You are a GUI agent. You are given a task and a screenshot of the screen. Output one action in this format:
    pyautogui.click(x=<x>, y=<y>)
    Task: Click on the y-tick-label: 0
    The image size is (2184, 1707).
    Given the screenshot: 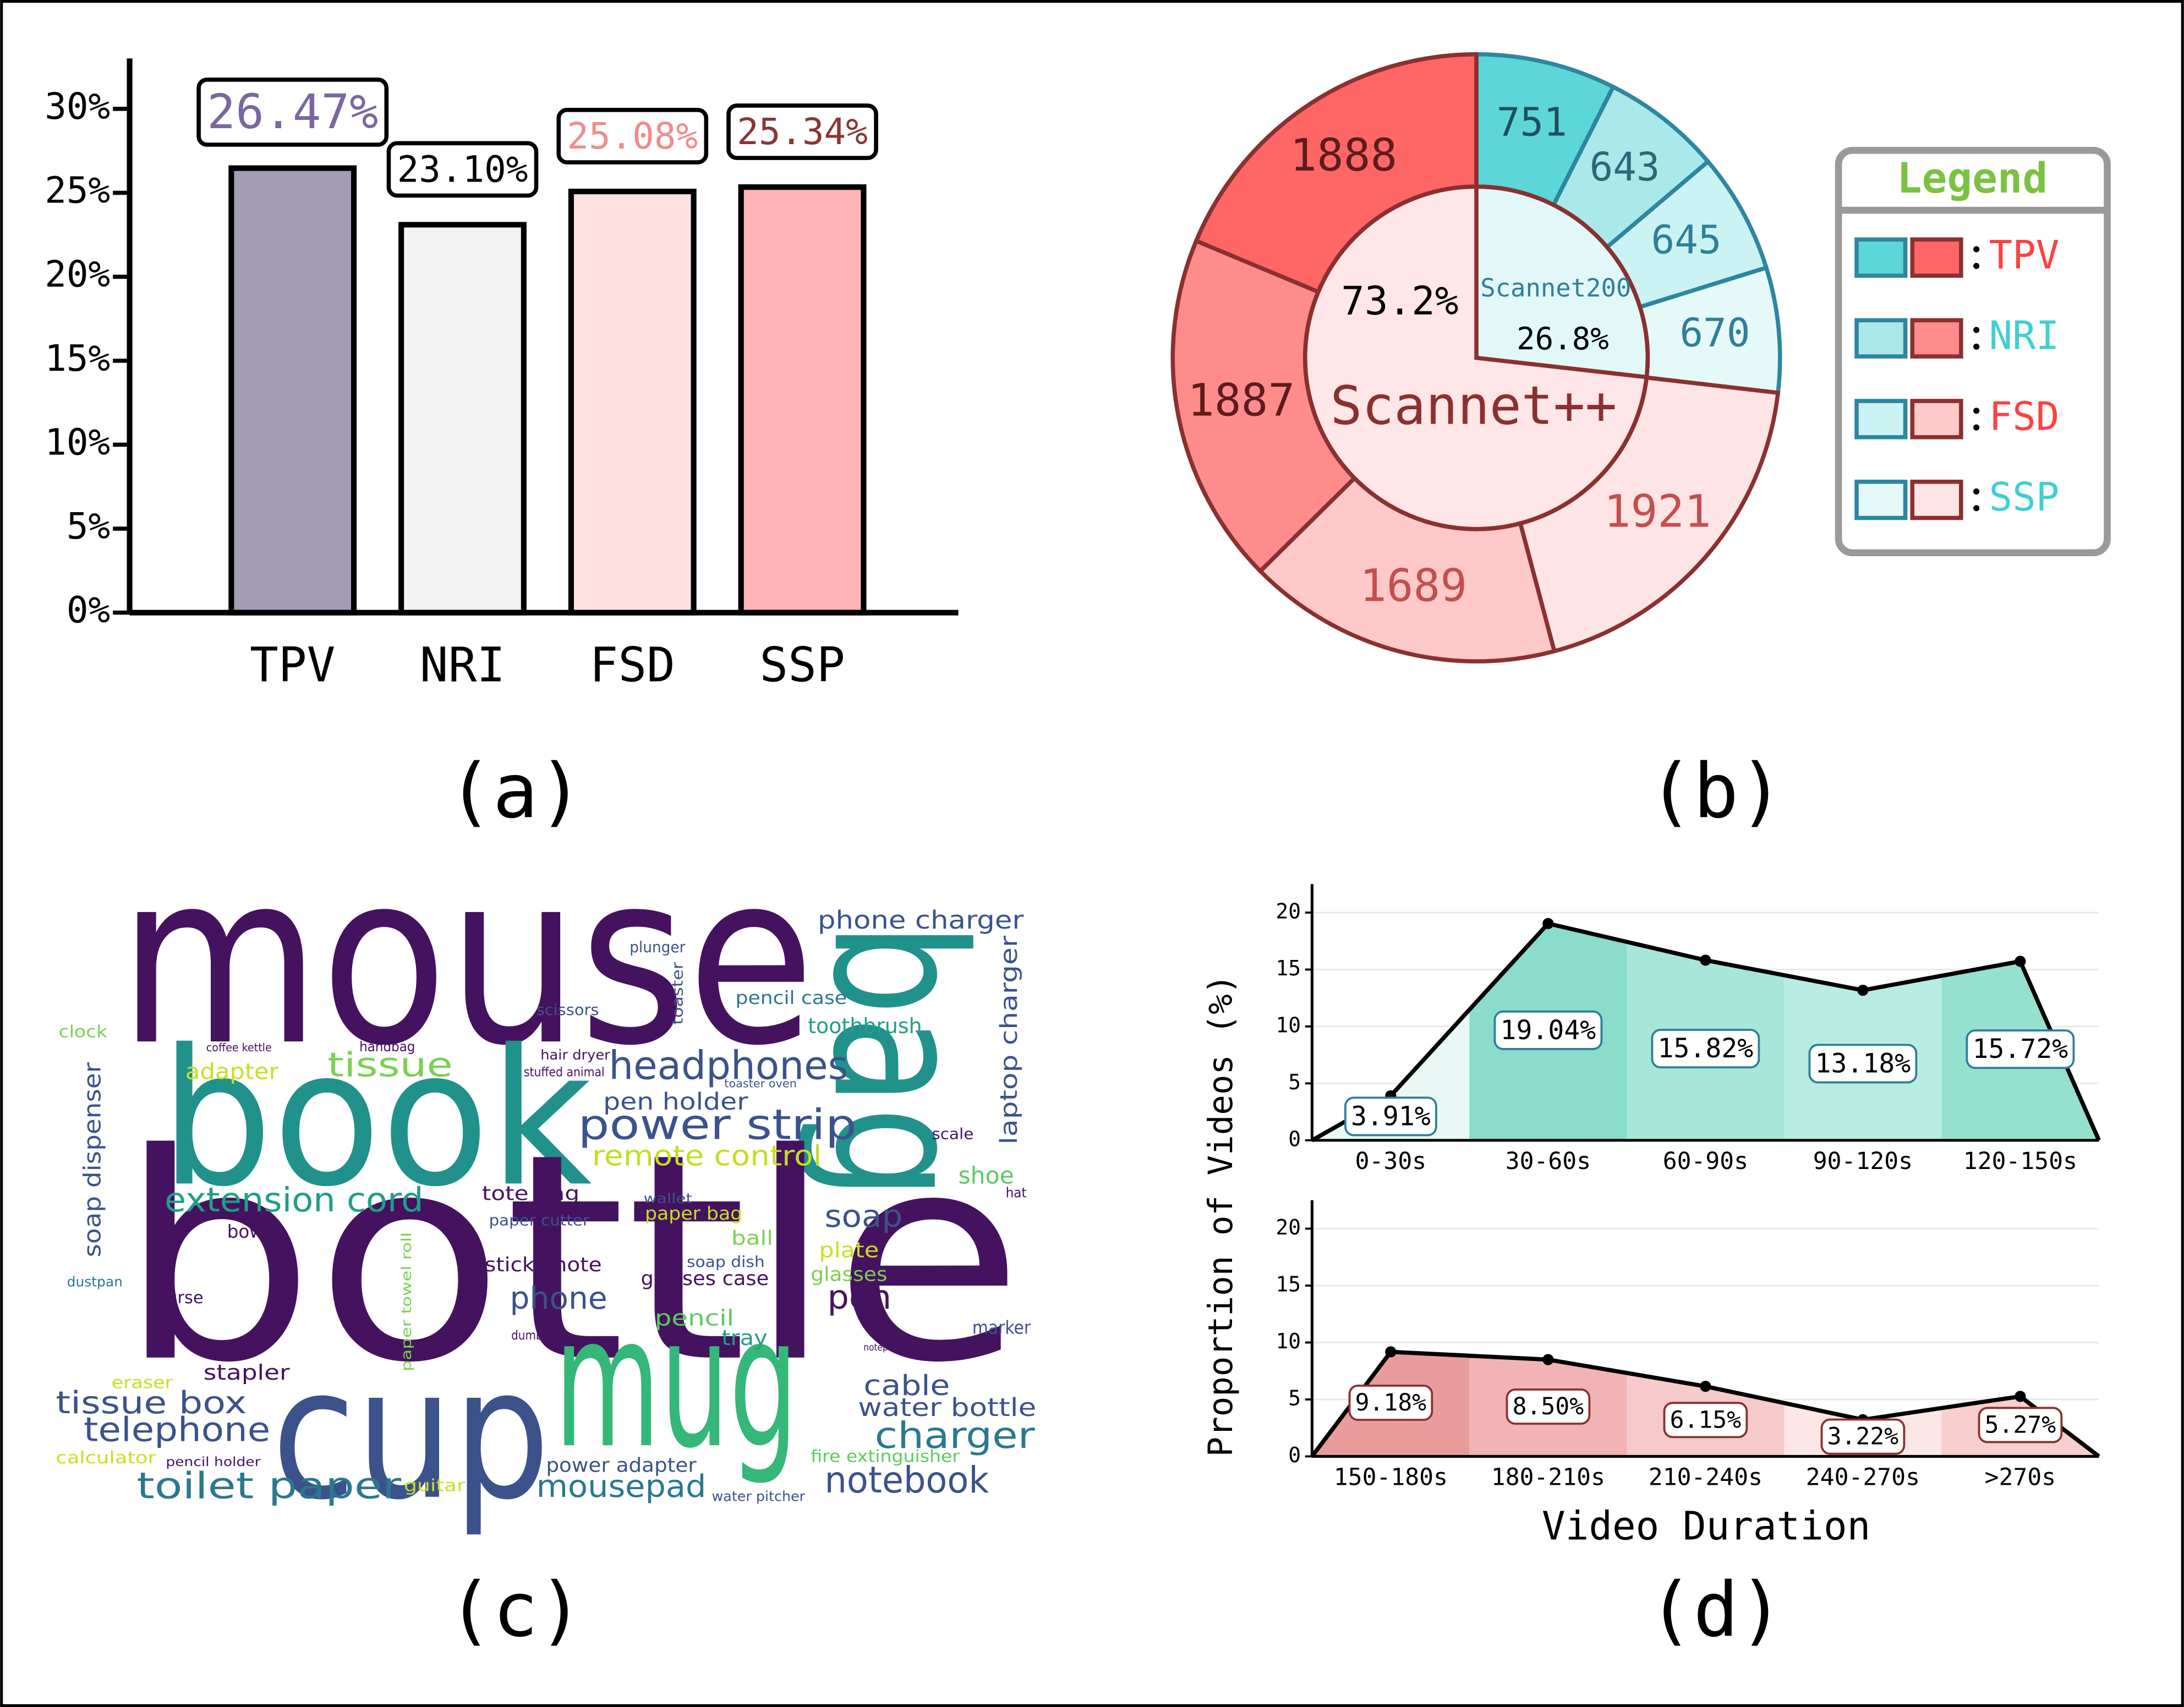 What is the action you would take?
    pyautogui.click(x=1294, y=1455)
    